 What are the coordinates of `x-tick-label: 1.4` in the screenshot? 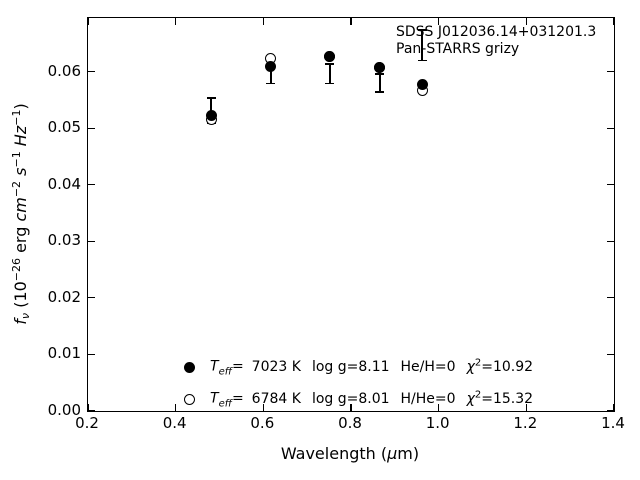 It's located at (613, 423).